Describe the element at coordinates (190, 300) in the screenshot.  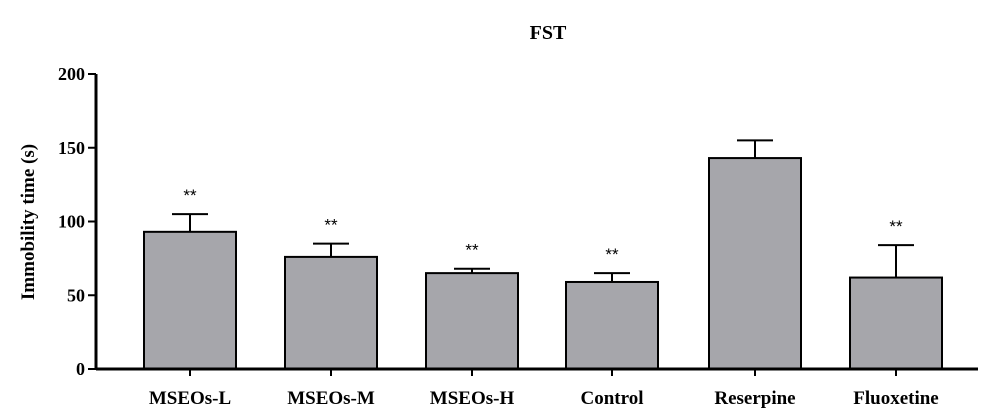
I see `bar-mseos-l` at that location.